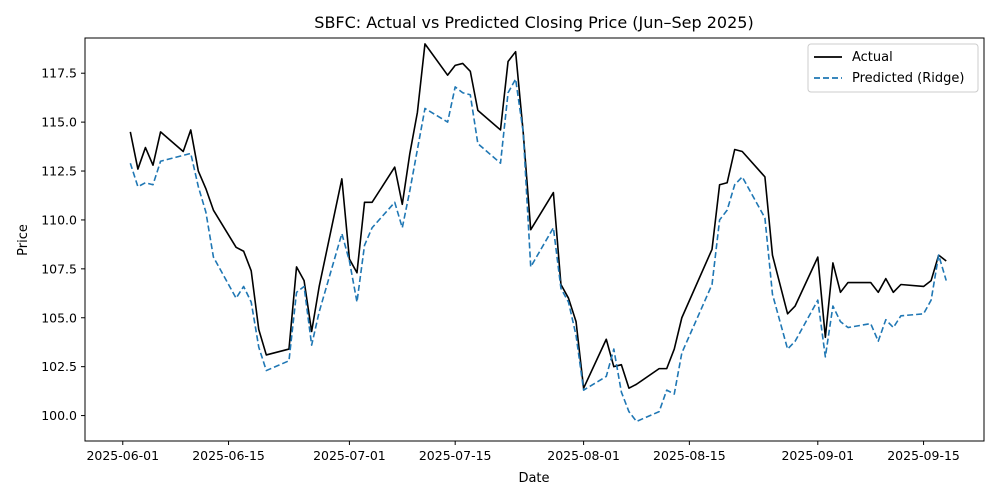  What do you see at coordinates (455, 455) in the screenshot?
I see `x-tick-label: 2025-07-15` at bounding box center [455, 455].